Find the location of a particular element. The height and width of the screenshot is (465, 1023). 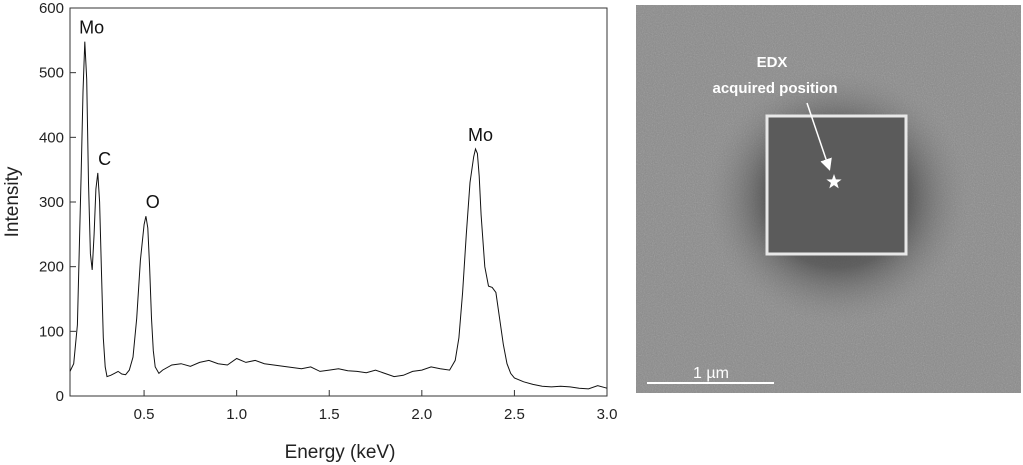

y-tick-label: 100 is located at coordinates (51, 331).